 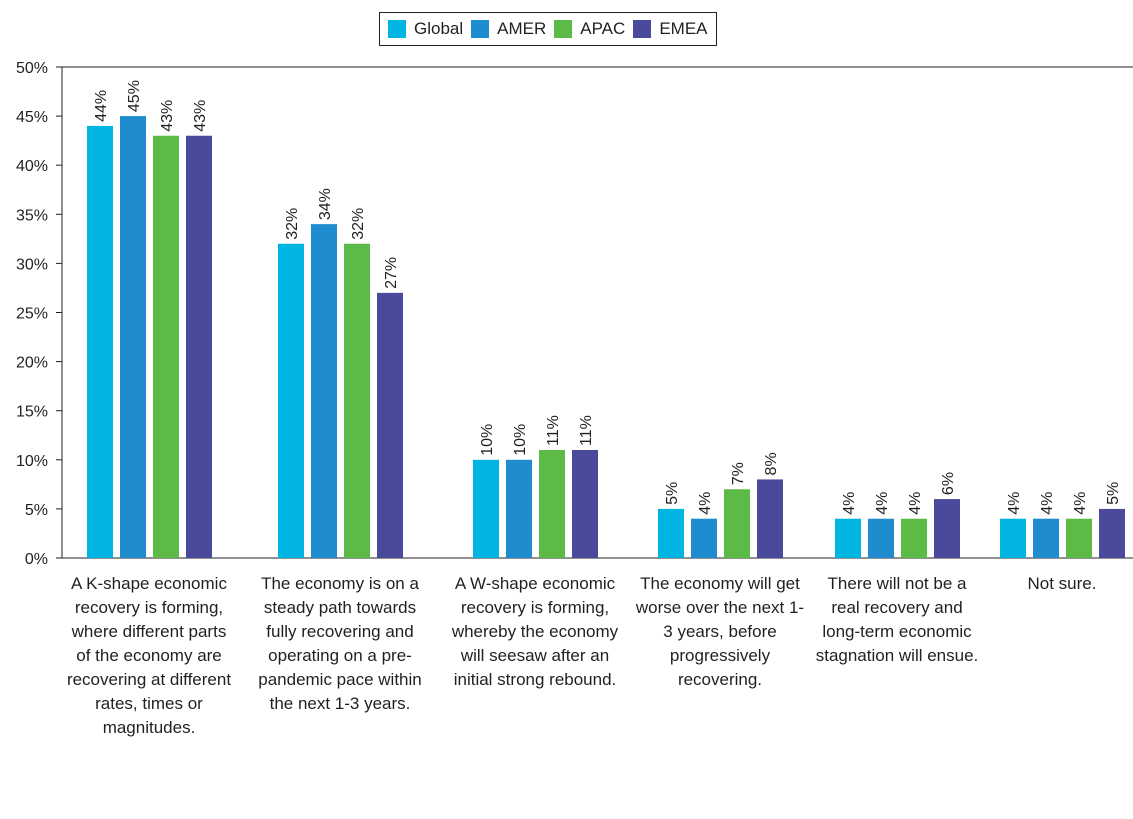 What do you see at coordinates (101, 106) in the screenshot?
I see `value-label: 44%` at bounding box center [101, 106].